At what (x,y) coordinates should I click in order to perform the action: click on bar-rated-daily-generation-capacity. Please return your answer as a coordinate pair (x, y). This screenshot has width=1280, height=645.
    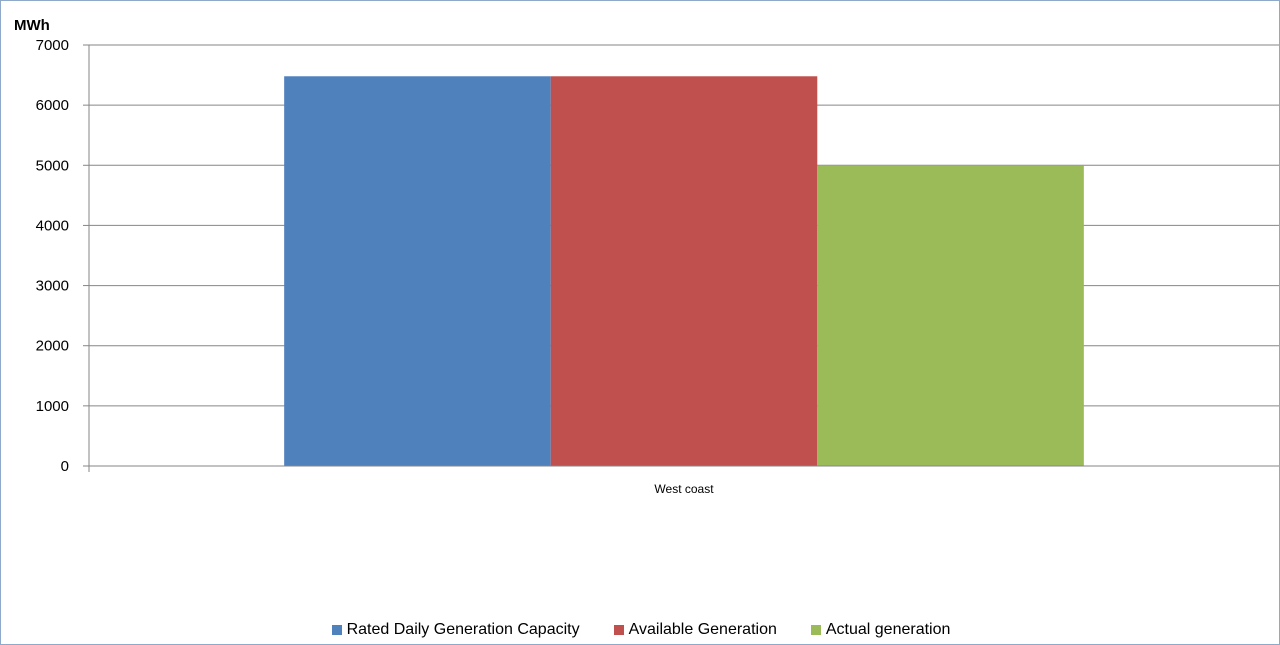
    Looking at the image, I should click on (417, 271).